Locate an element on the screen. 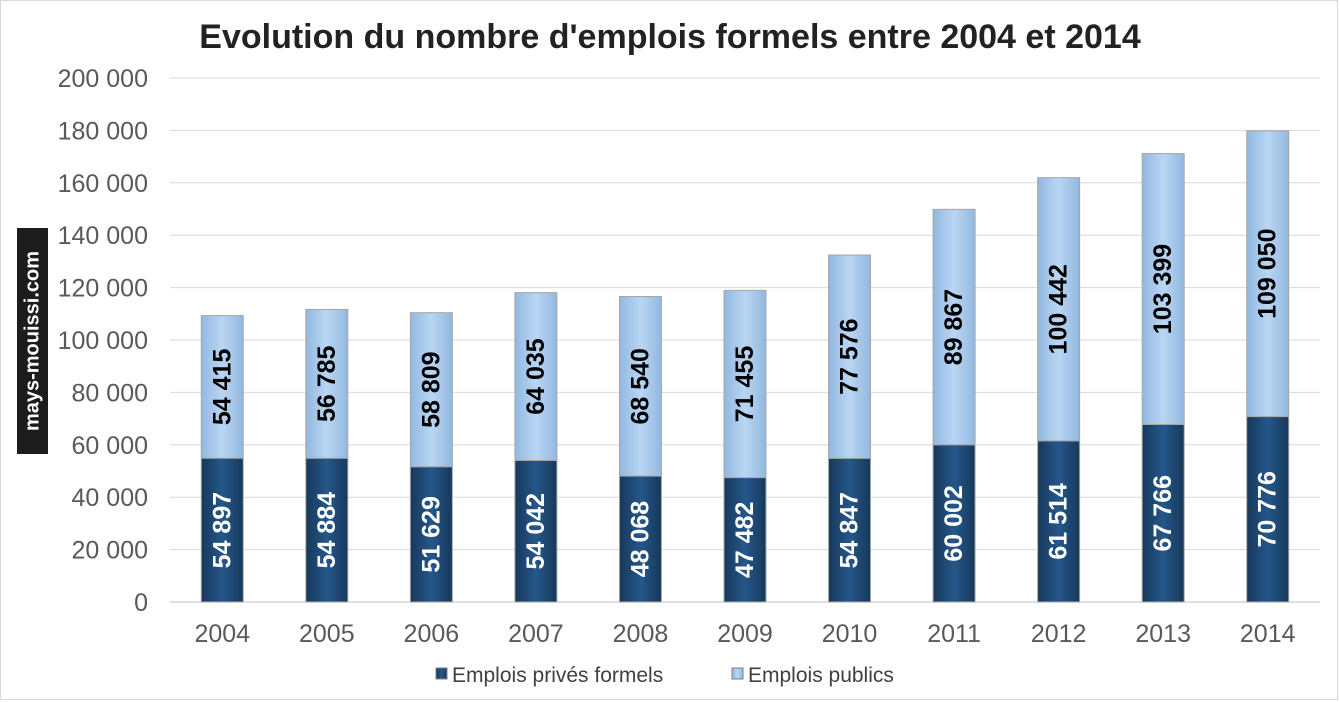 This screenshot has height=702, width=1340. data-label-prive: 47 482 is located at coordinates (745, 540).